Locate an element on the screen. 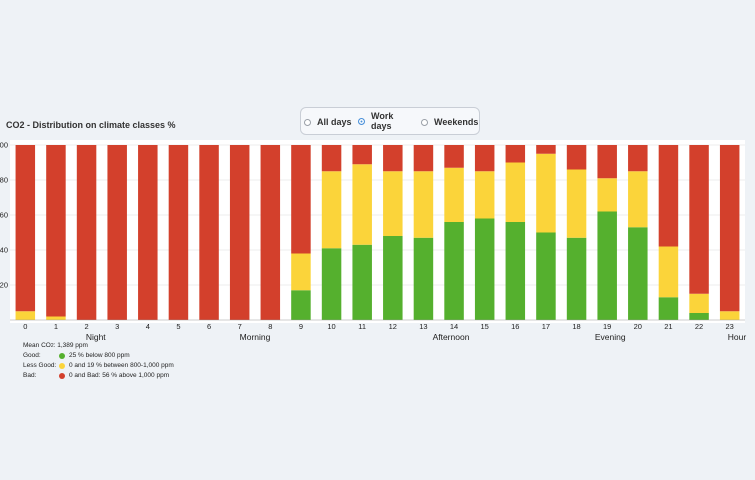 The image size is (755, 480). x-tick-label: 21 is located at coordinates (668, 326).